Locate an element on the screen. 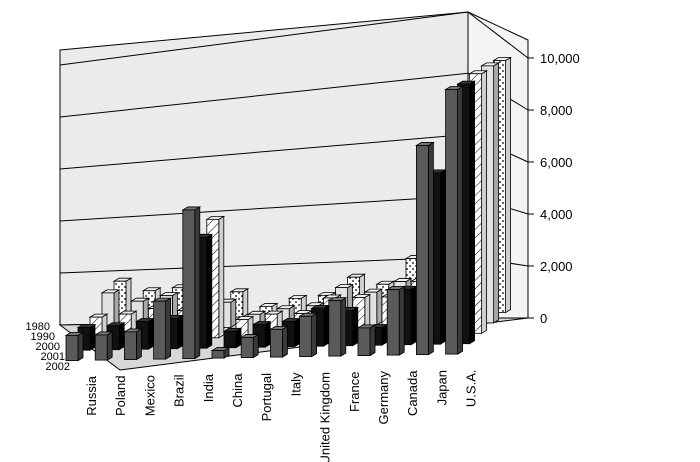  x-tick-label: Russia is located at coordinates (91, 395).